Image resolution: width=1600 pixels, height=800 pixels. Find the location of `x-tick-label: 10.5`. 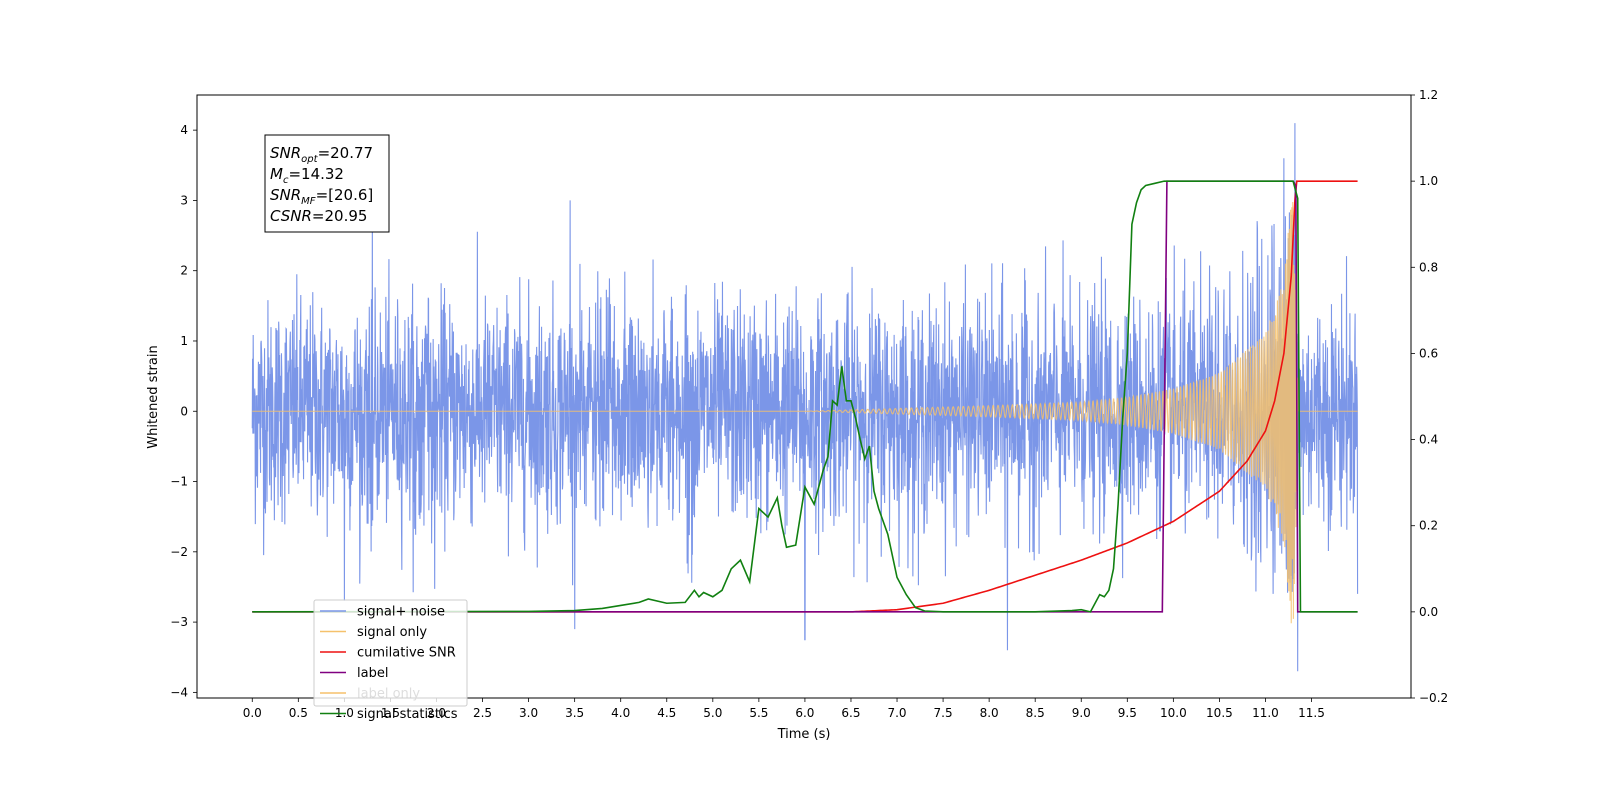

x-tick-label: 10.5 is located at coordinates (1219, 713).